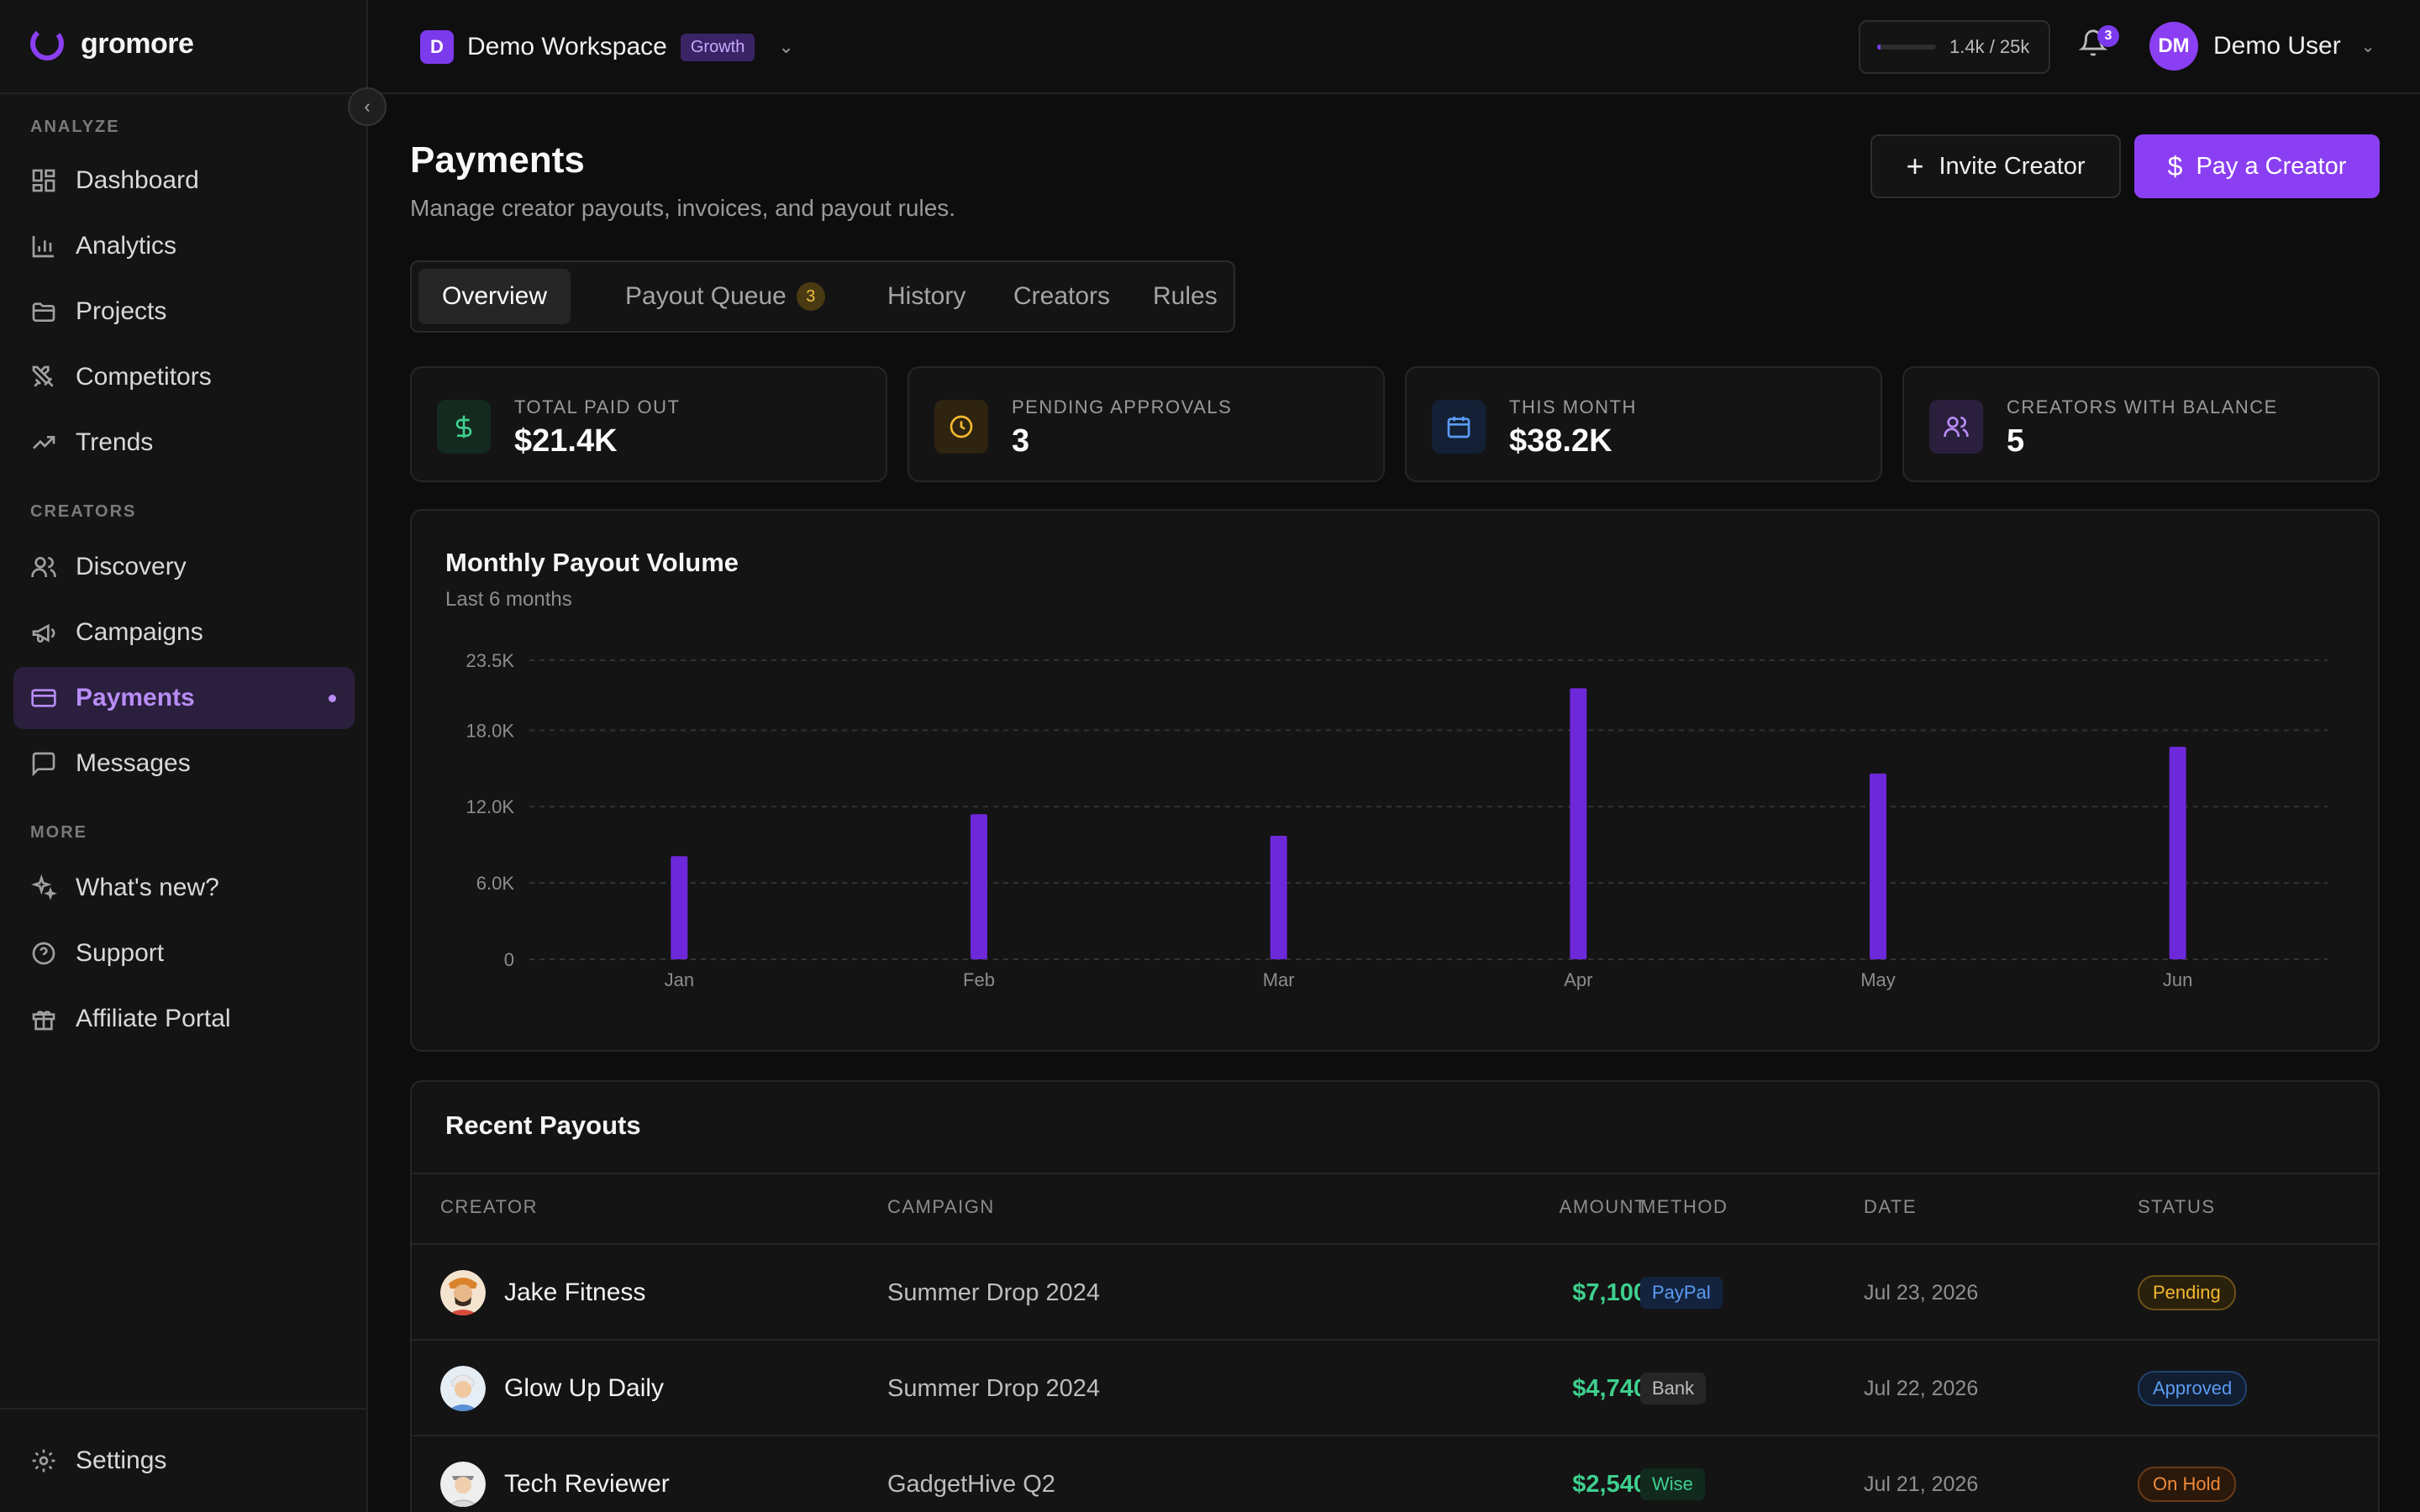 This screenshot has width=2420, height=1512. Describe the element at coordinates (75, 127) in the screenshot. I see `section-label-analyze: ANALYZE` at that location.